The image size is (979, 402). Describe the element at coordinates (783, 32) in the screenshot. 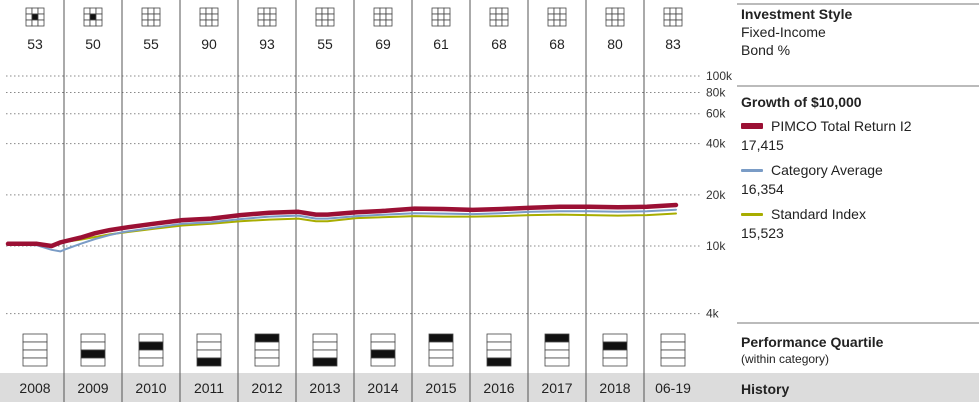

I see `investment-style-line1: Fixed-Income` at that location.